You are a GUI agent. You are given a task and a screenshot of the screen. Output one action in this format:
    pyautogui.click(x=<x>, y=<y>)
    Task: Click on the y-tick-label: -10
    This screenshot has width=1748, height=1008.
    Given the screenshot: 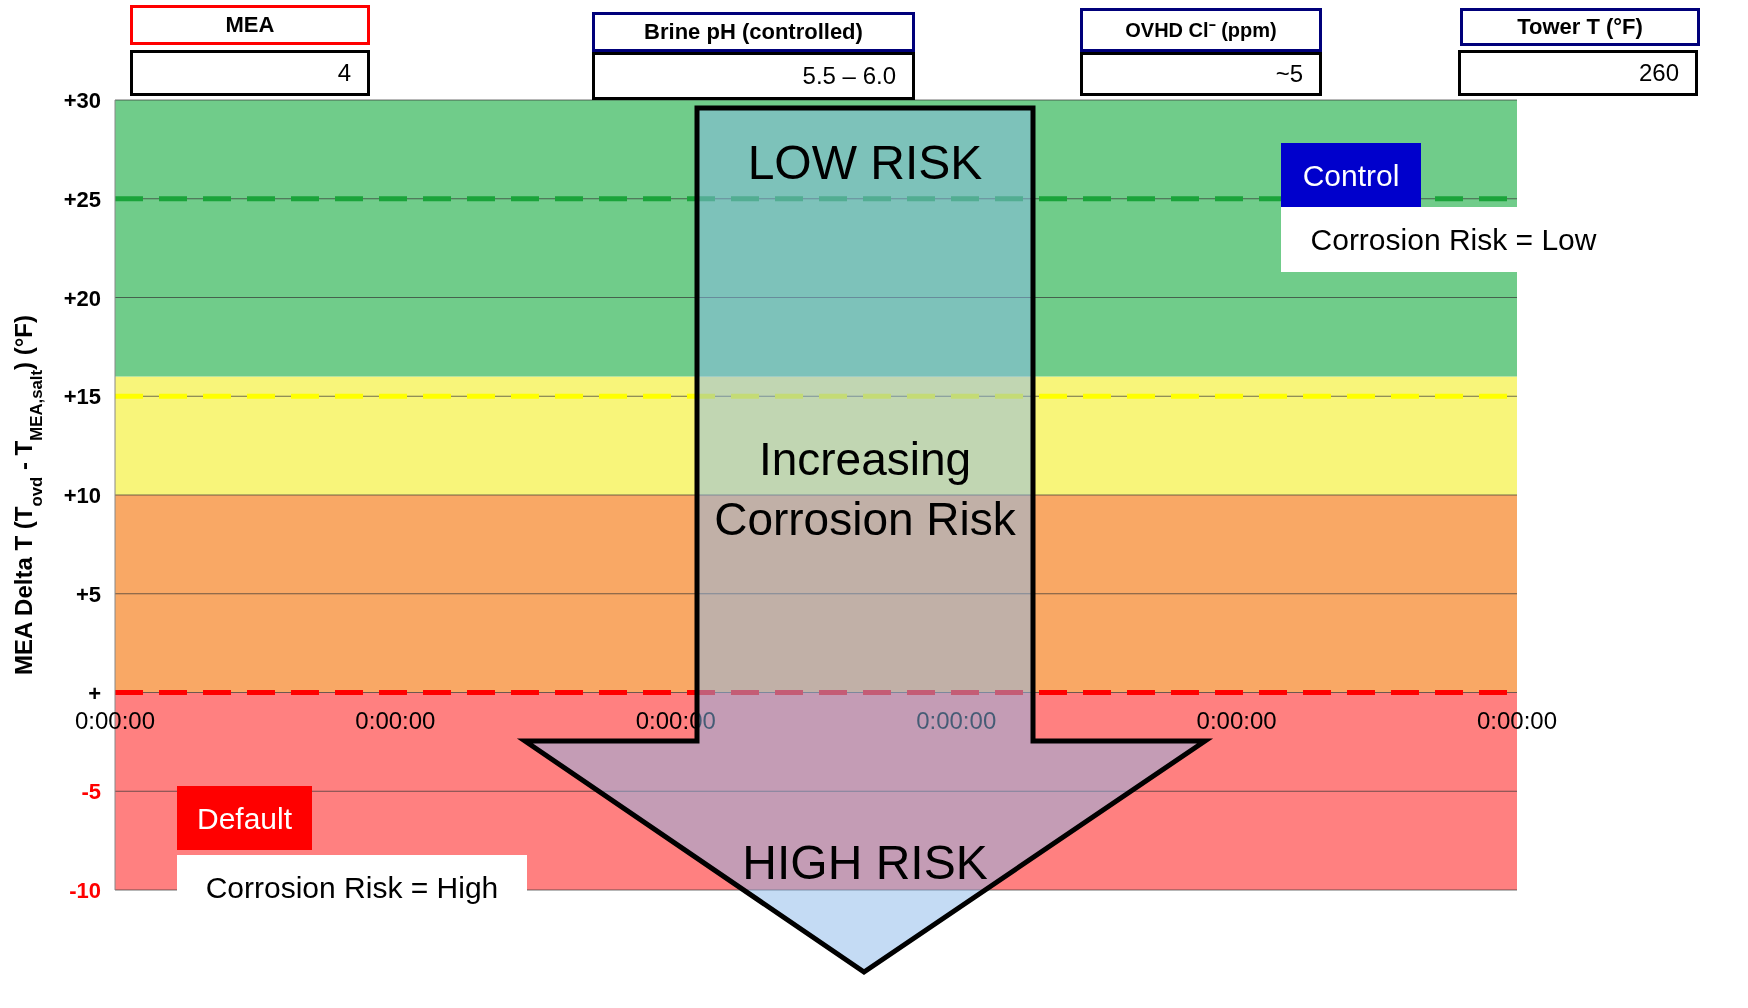 What is the action you would take?
    pyautogui.click(x=85, y=890)
    